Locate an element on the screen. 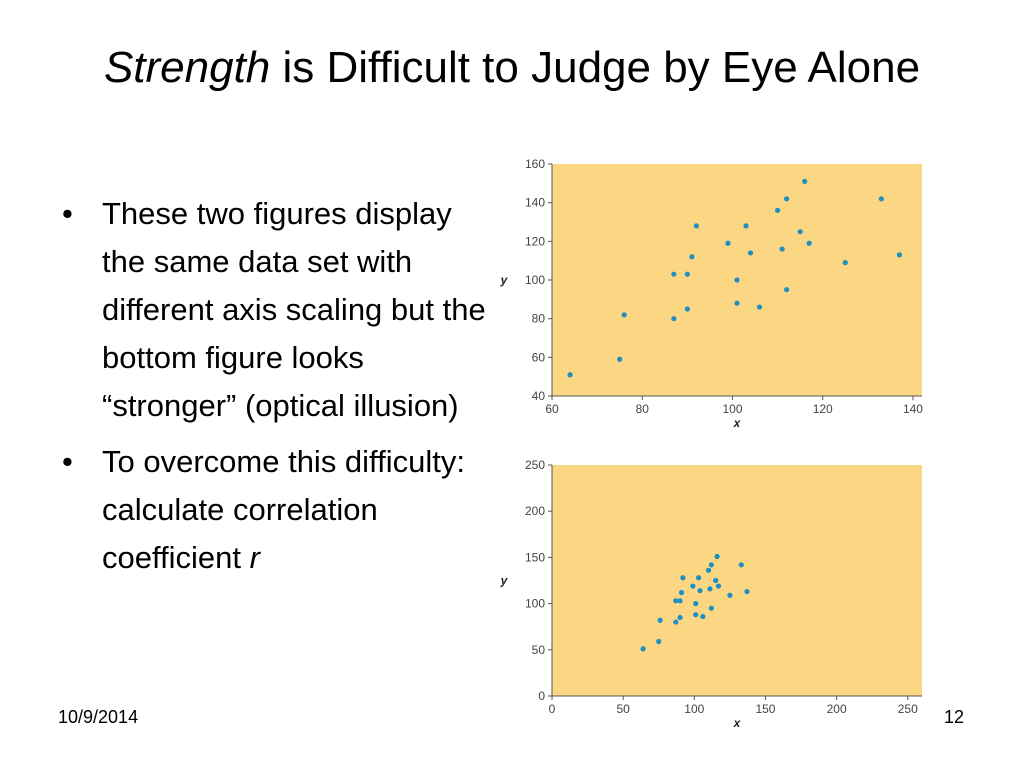 The height and width of the screenshot is (768, 1024). x-tick-label: 60 is located at coordinates (552, 409).